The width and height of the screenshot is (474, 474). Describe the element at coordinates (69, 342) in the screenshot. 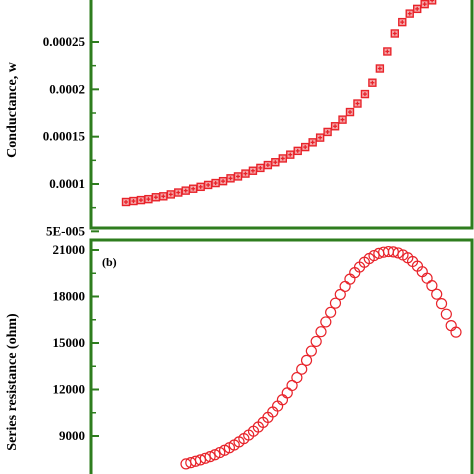

I see `y-tick-label: 15000` at that location.